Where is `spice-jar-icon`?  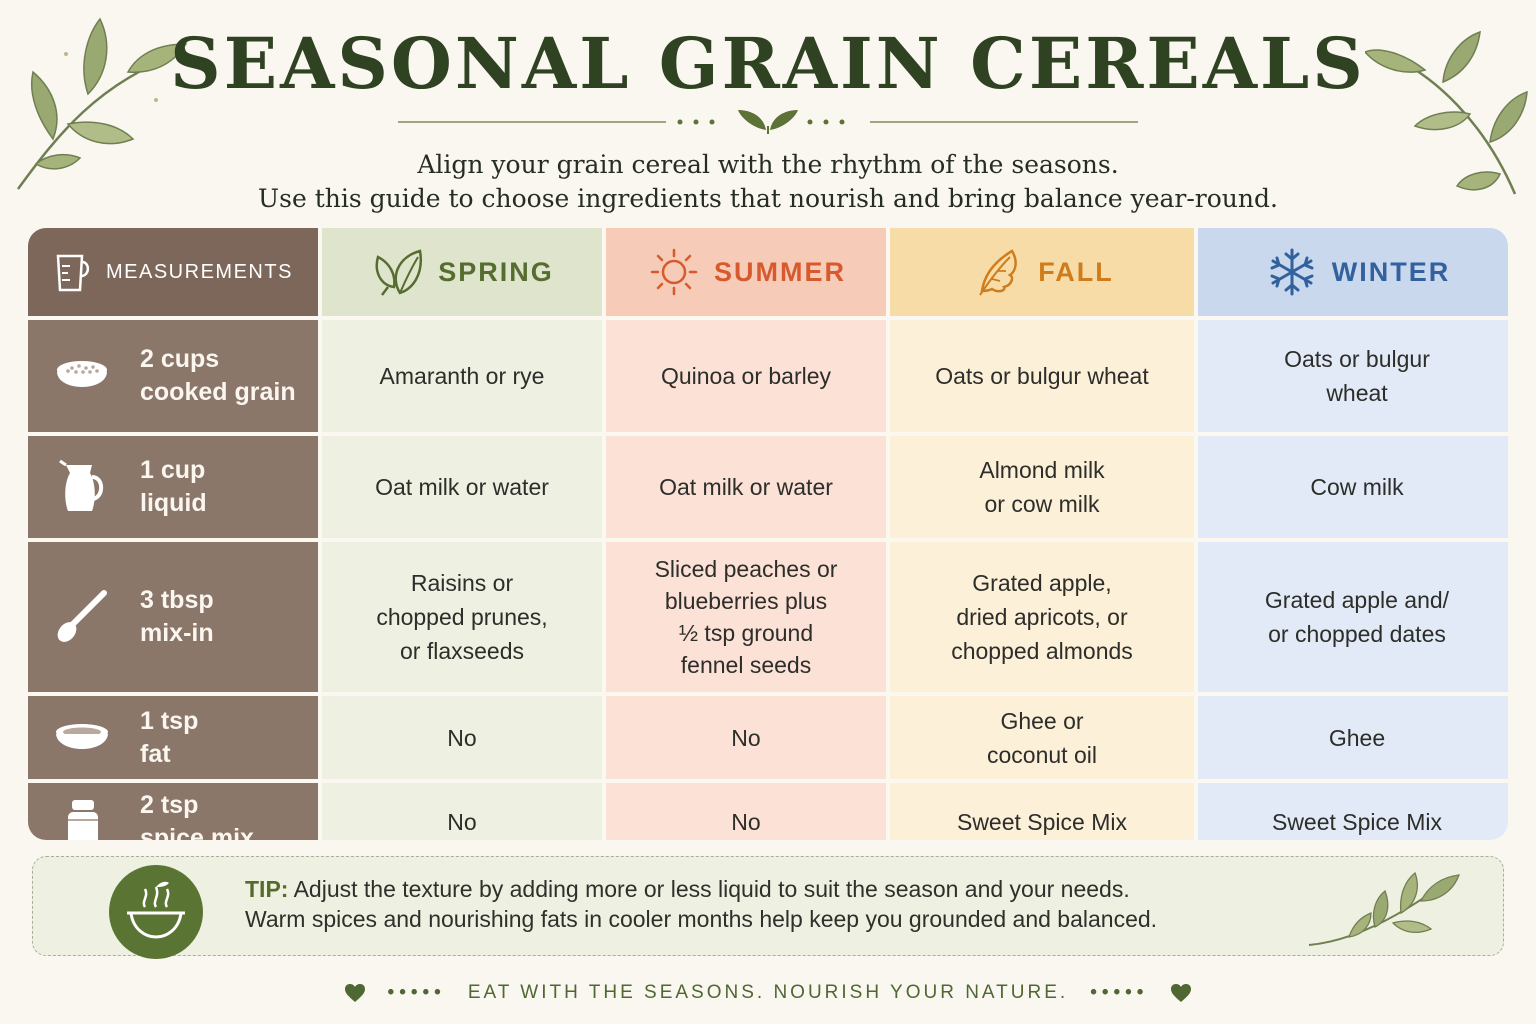
spice-jar-icon is located at coordinates (83, 819).